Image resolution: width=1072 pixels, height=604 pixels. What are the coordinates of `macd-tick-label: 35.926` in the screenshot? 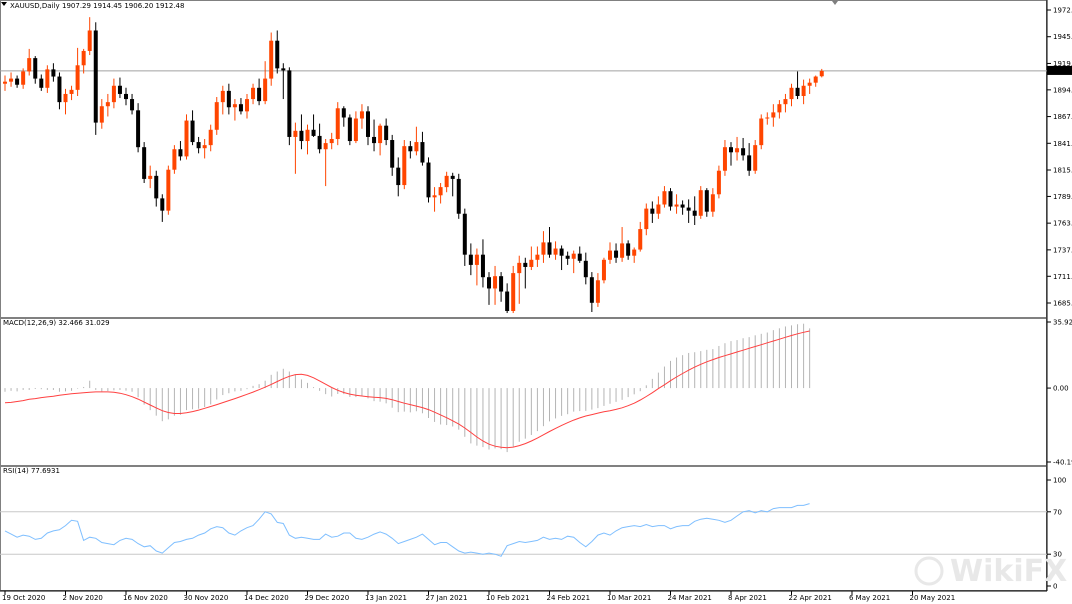 It's located at (1062, 323).